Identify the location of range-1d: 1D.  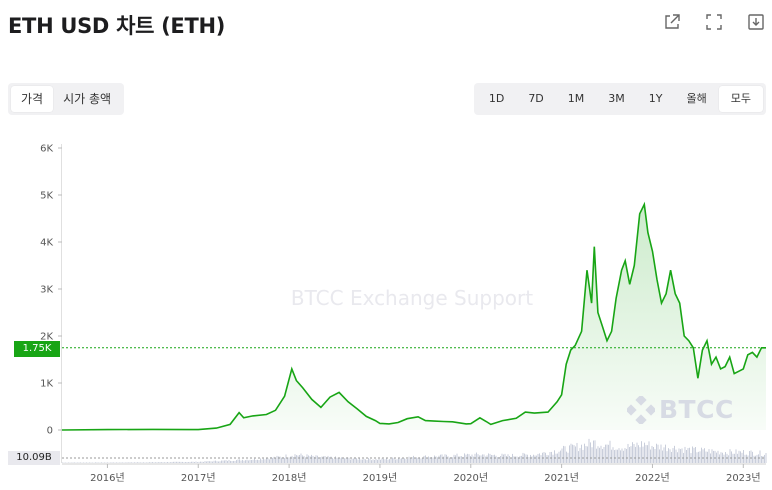
(496, 98).